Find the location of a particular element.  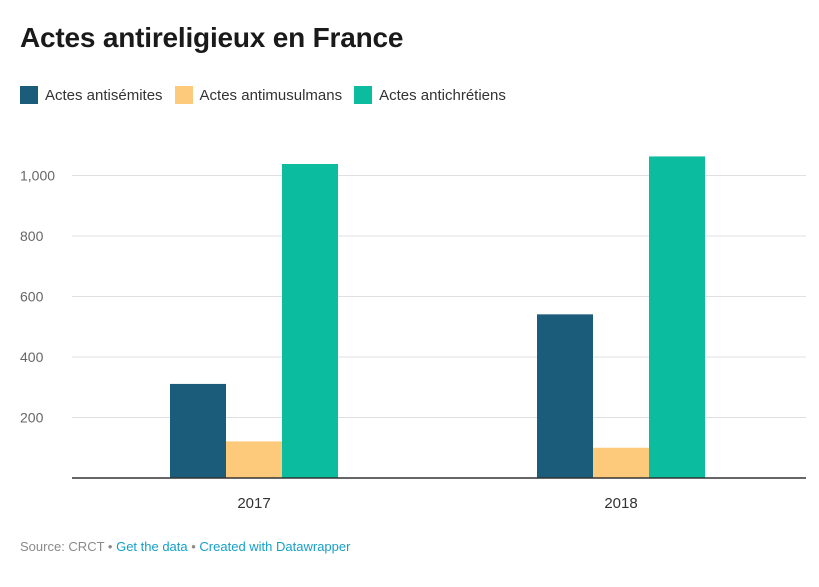

source-text: Source: CRCT is located at coordinates (62, 546).